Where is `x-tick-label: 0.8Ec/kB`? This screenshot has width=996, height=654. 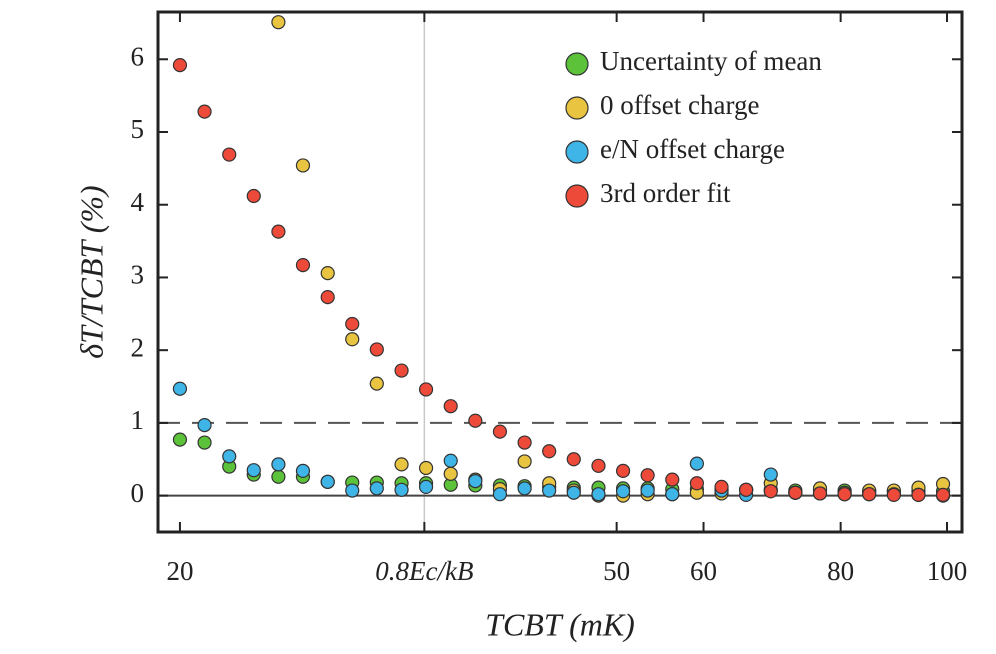
x-tick-label: 0.8Ec/kB is located at coordinates (424, 571).